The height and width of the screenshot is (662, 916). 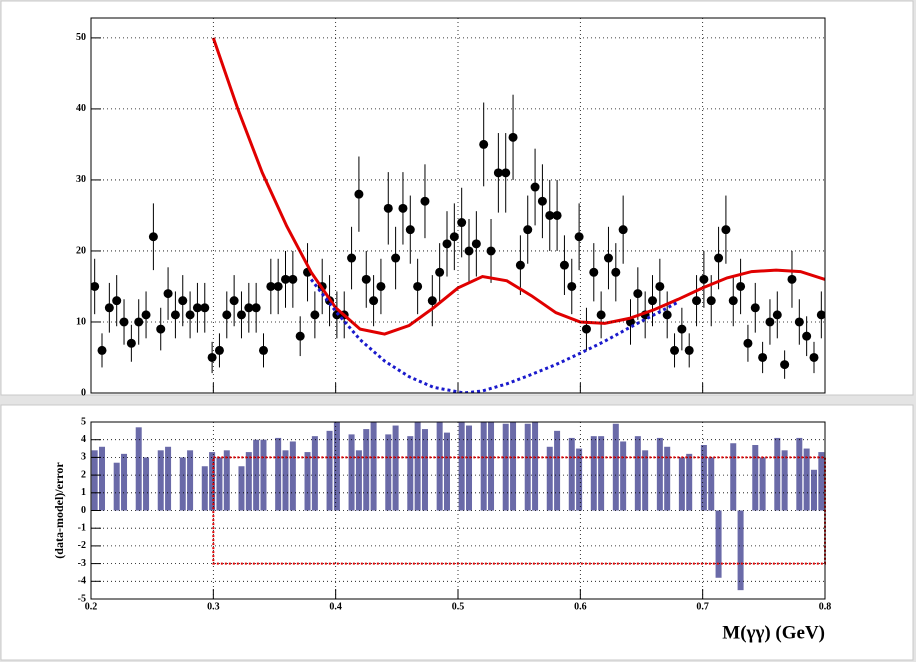 What do you see at coordinates (81, 179) in the screenshot?
I see `y-tick-label: 30` at bounding box center [81, 179].